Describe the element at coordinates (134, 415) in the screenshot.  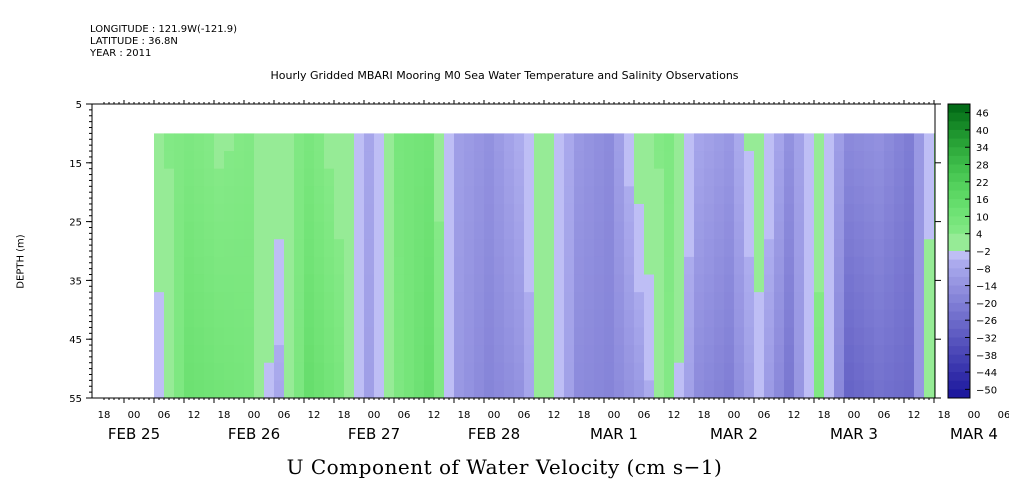
I see `x-tick-label: 00` at that location.